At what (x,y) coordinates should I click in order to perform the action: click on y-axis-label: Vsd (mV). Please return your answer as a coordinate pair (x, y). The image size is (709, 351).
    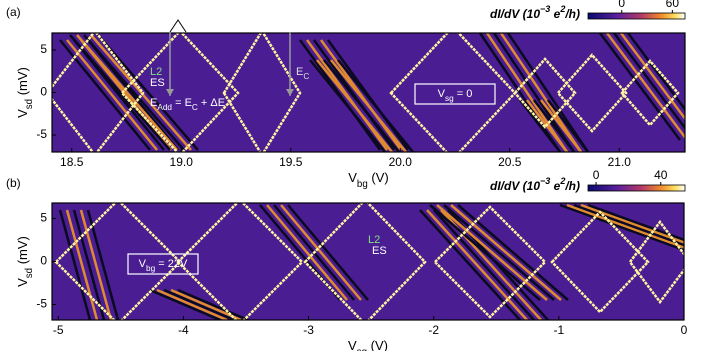
    Looking at the image, I should click on (25, 261).